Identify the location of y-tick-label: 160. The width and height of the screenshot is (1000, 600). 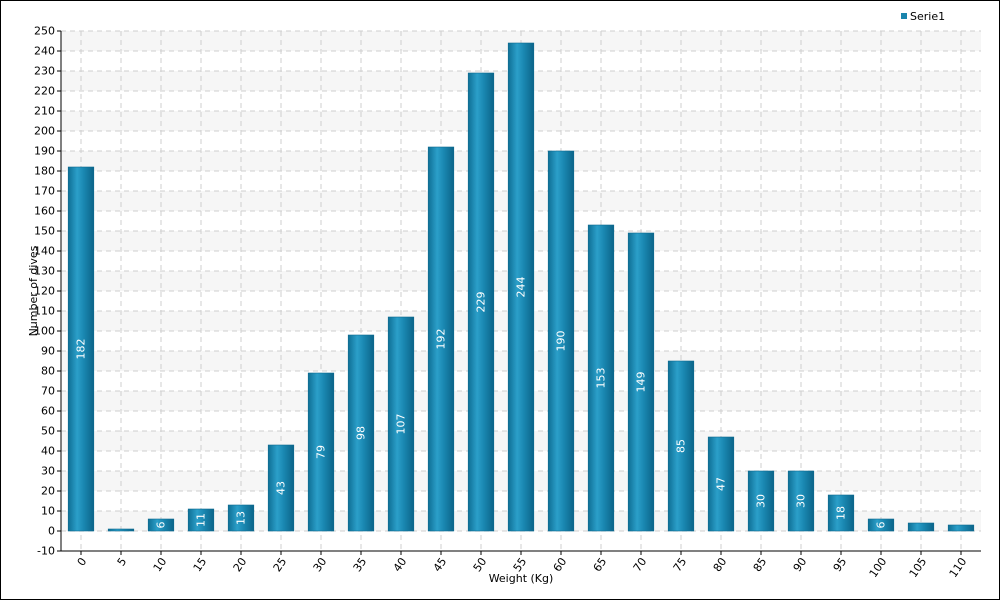
(44, 211).